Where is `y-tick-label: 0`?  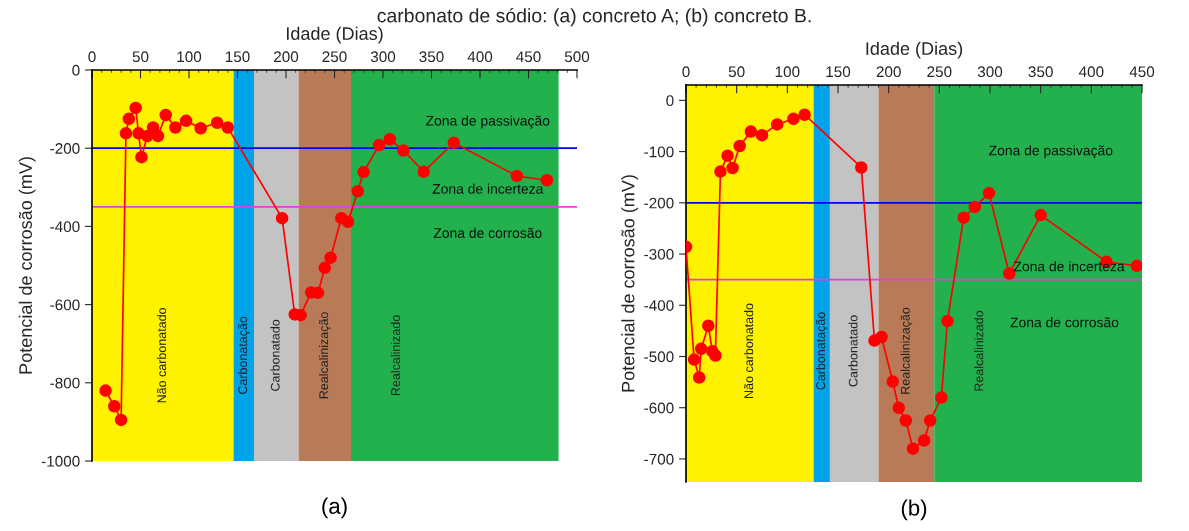 y-tick-label: 0 is located at coordinates (670, 101).